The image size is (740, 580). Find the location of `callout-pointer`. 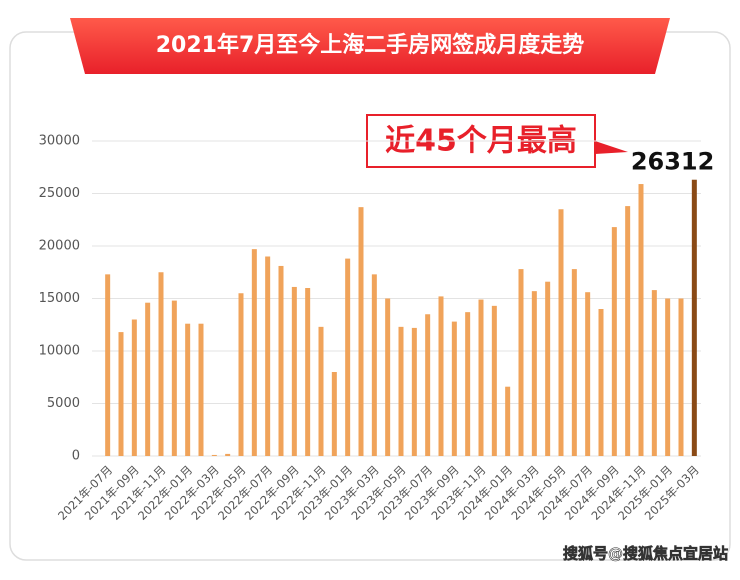

callout-pointer is located at coordinates (611, 147).